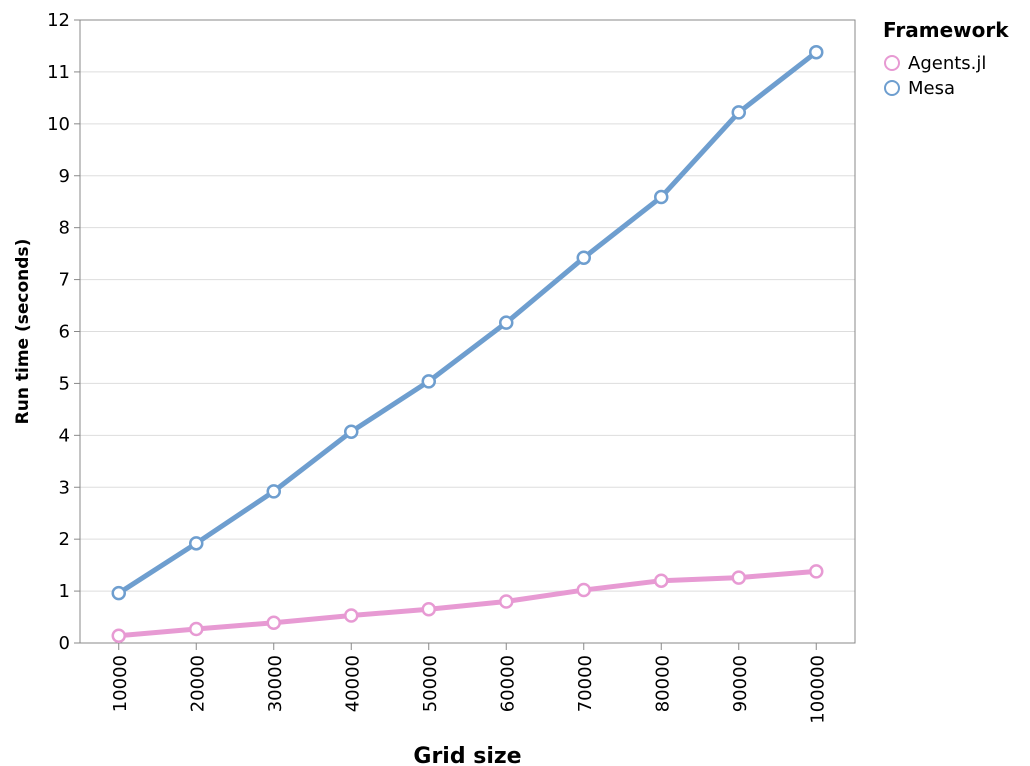 This screenshot has height=766, width=1030. Describe the element at coordinates (58, 124) in the screenshot. I see `y-tick-label: 10` at that location.